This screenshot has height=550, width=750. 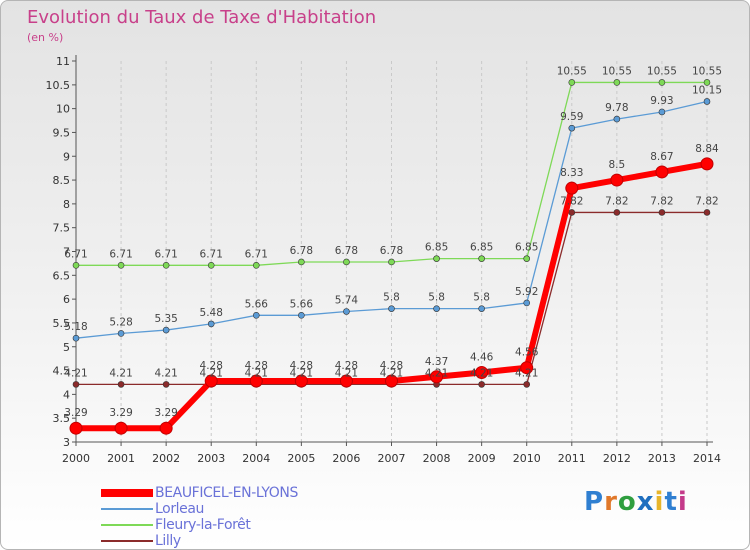 I want to click on data-label: 5.18, so click(x=75, y=327).